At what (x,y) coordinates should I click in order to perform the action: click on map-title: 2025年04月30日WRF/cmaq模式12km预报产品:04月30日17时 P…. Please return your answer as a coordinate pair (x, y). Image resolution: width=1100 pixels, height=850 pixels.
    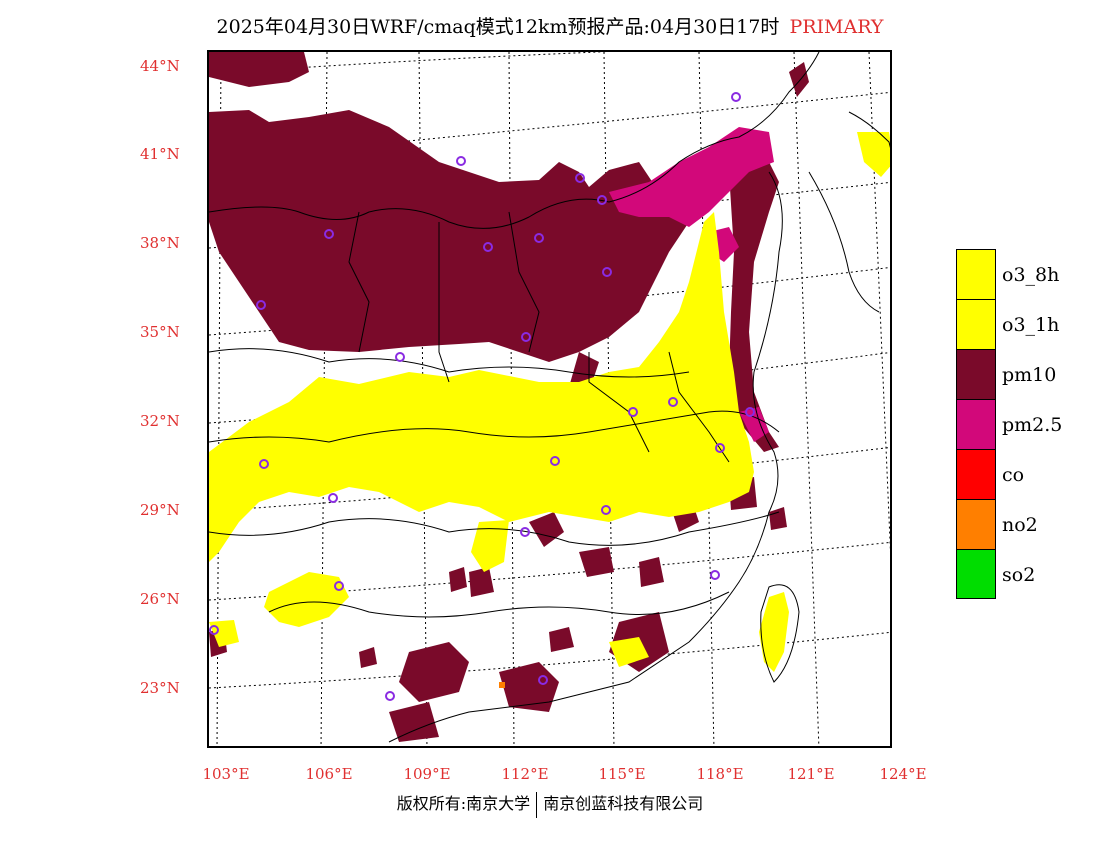
    Looking at the image, I should click on (550, 25).